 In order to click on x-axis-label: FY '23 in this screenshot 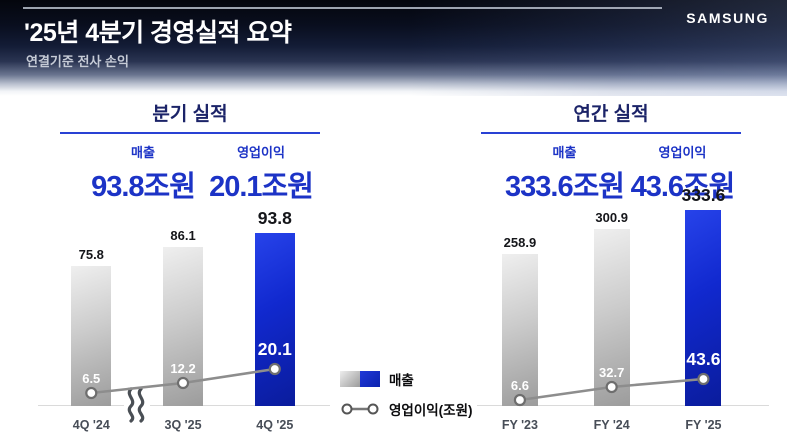, I will do `click(519, 425)`.